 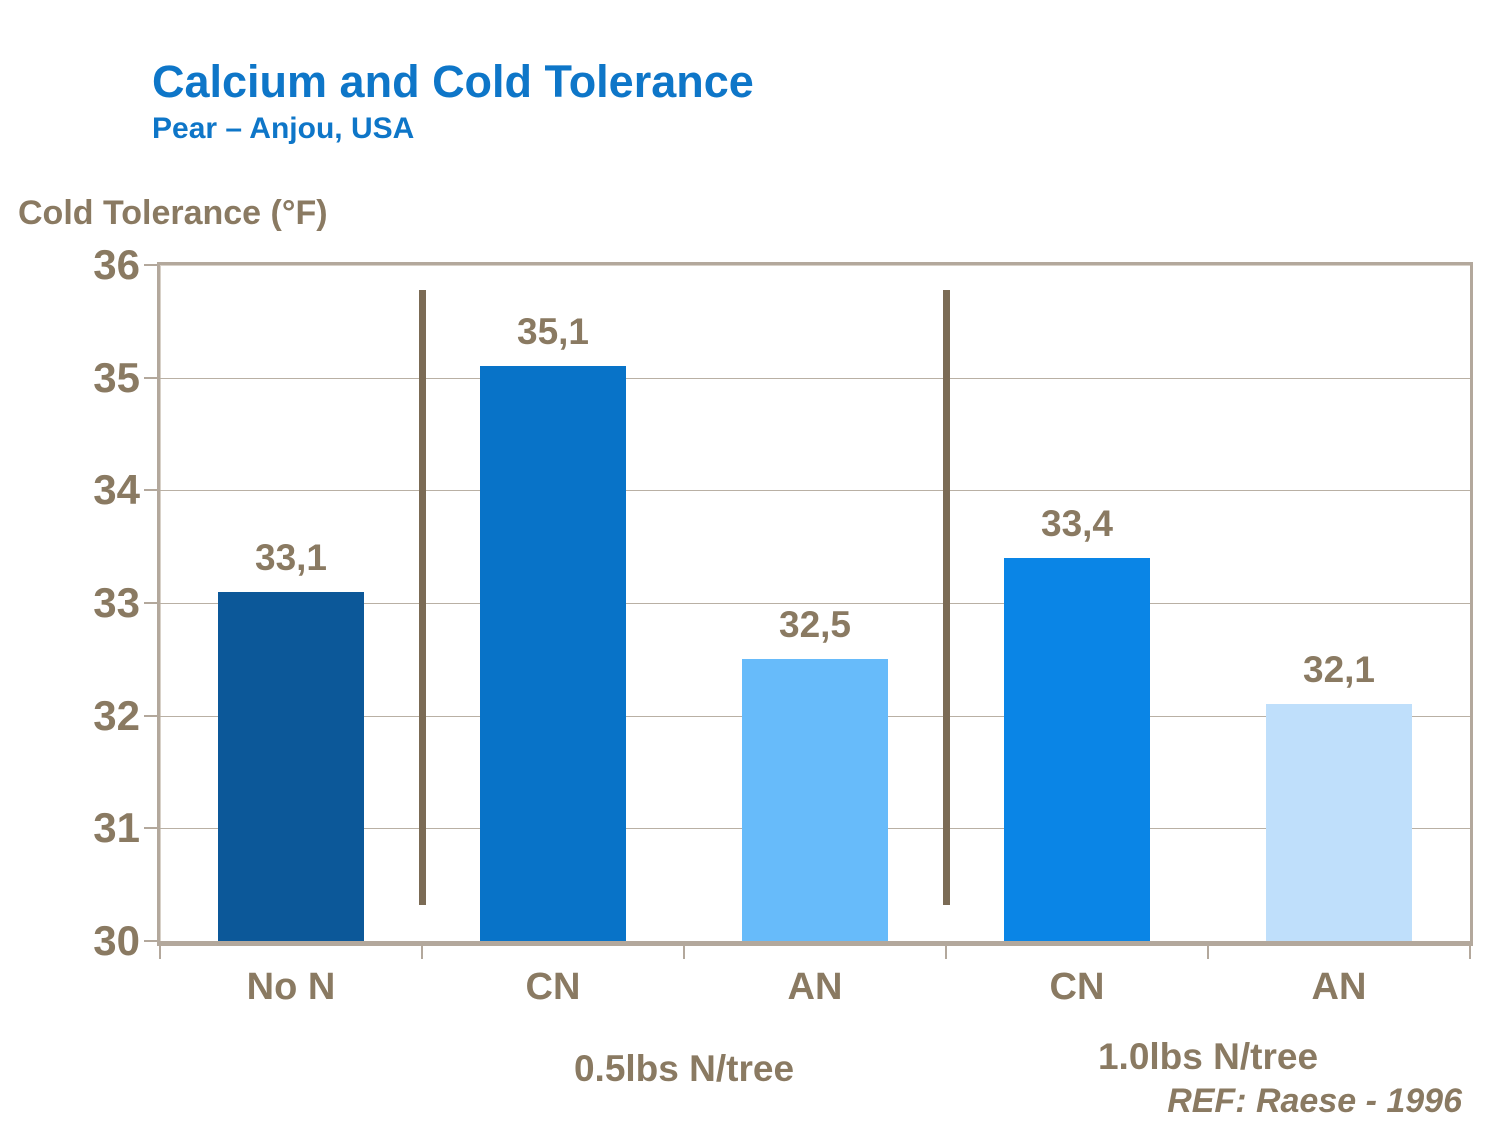 What do you see at coordinates (1339, 670) in the screenshot?
I see `bar-value-label: 32,1` at bounding box center [1339, 670].